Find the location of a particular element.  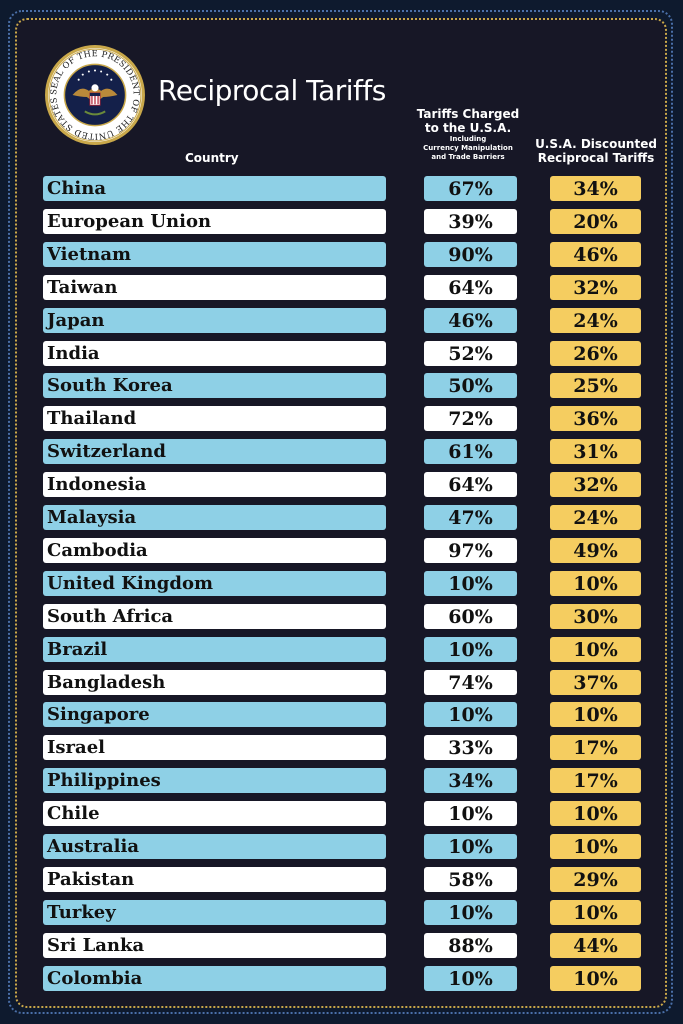

country-cell: Vietnam is located at coordinates (214, 254).